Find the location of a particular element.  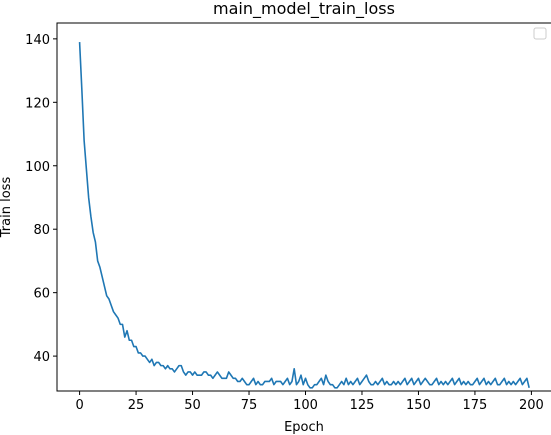

x-tick-label: 175 is located at coordinates (475, 405).